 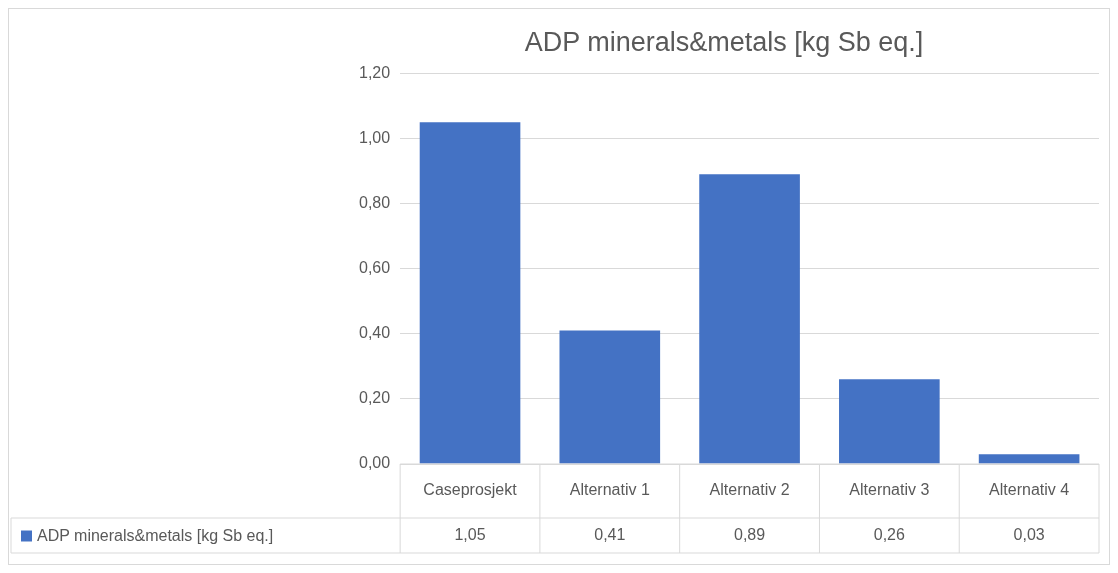 I want to click on y-tick-label: 0,40, so click(x=375, y=333).